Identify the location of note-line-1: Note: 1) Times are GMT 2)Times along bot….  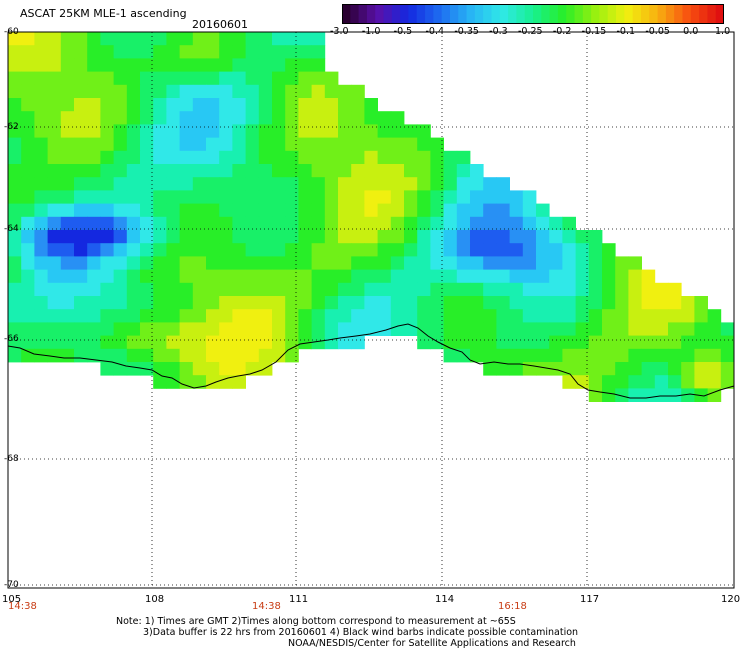
(316, 621).